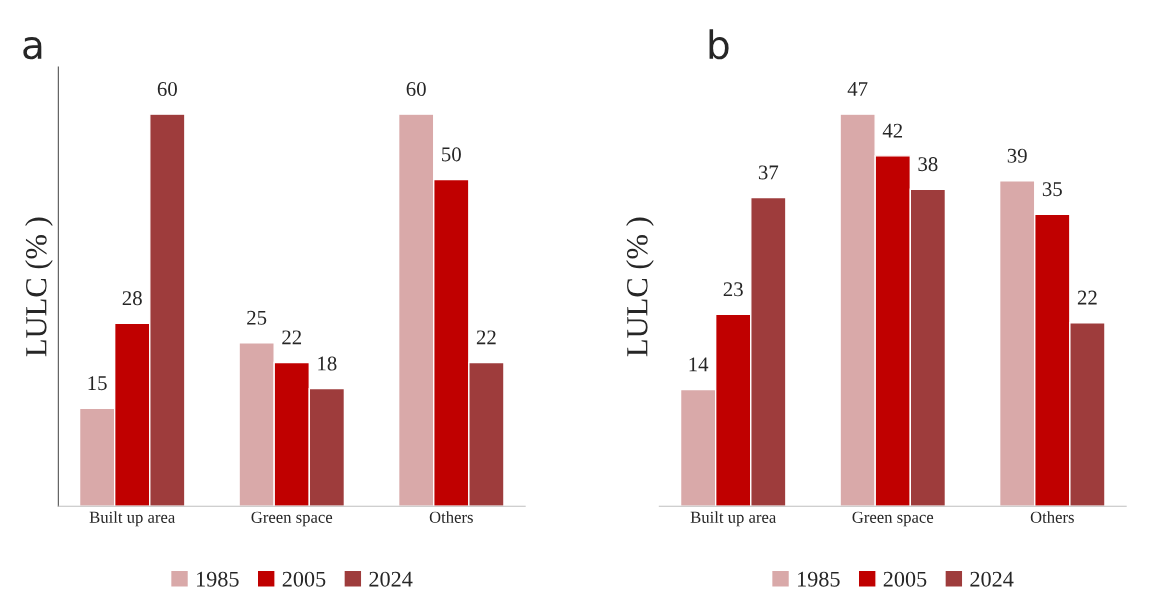 The height and width of the screenshot is (610, 1167). Describe the element at coordinates (97, 383) in the screenshot. I see `data-label: 15` at that location.